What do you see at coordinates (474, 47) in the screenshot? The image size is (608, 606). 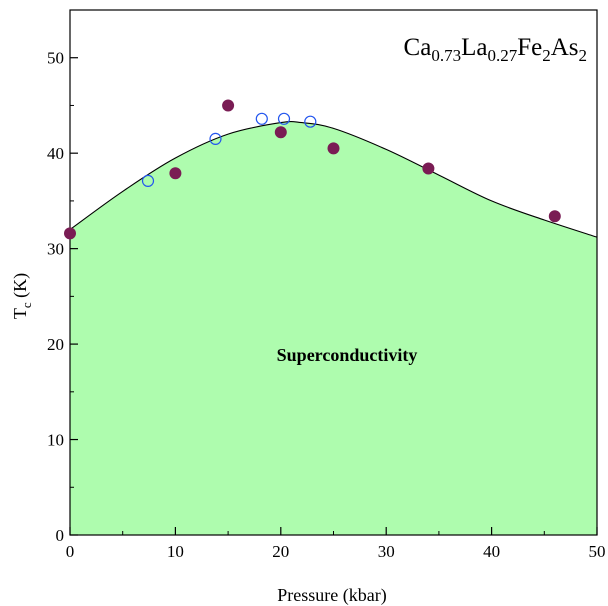 I see `formula-segment: La` at bounding box center [474, 47].